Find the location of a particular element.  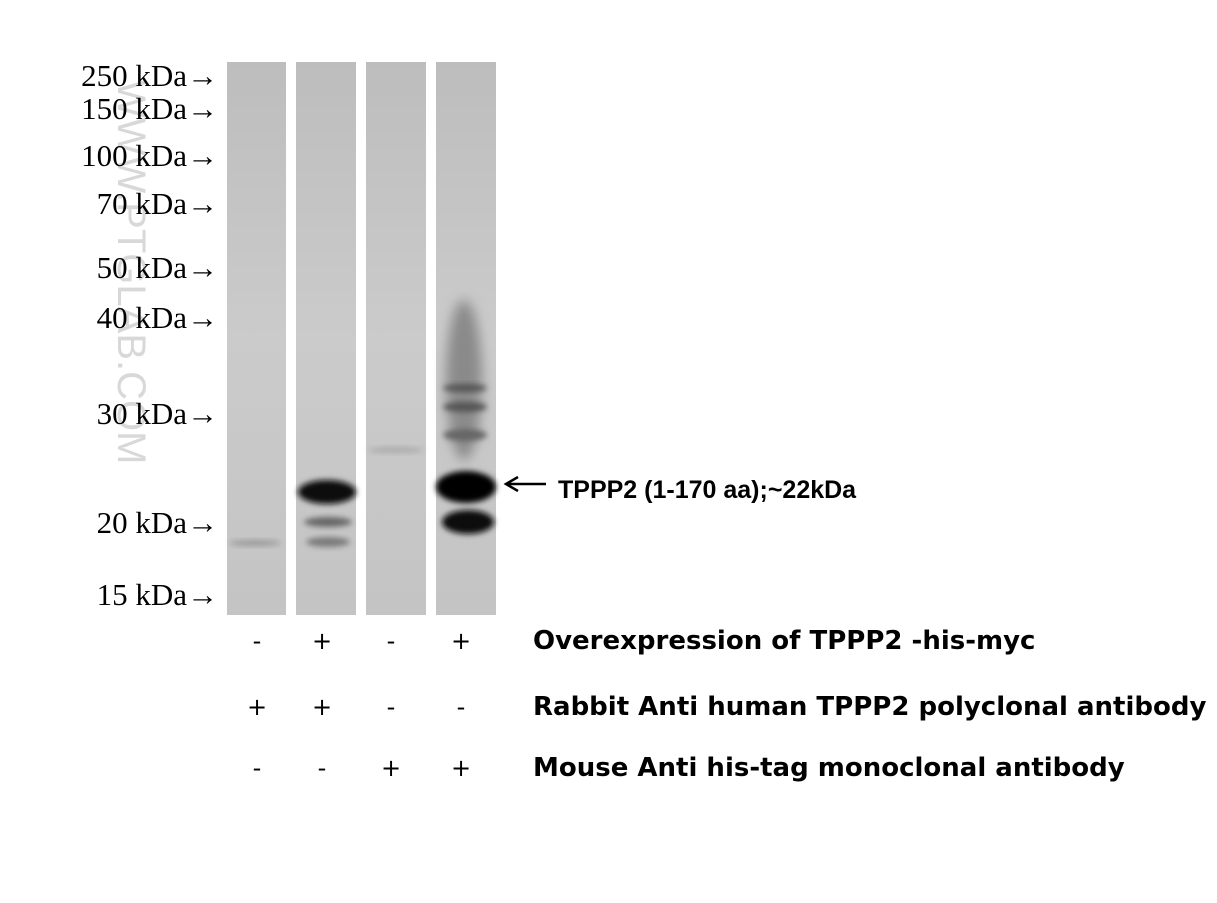

marker-label: 70 kDa→ is located at coordinates (157, 203).